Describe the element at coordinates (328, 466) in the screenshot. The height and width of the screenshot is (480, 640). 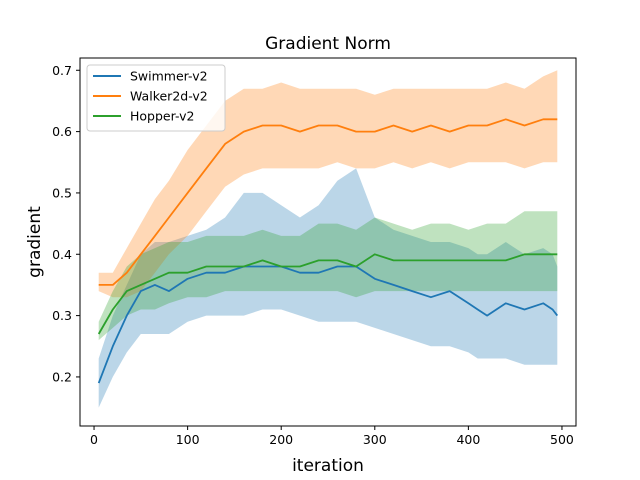
I see `x-axis-label: iteration` at that location.